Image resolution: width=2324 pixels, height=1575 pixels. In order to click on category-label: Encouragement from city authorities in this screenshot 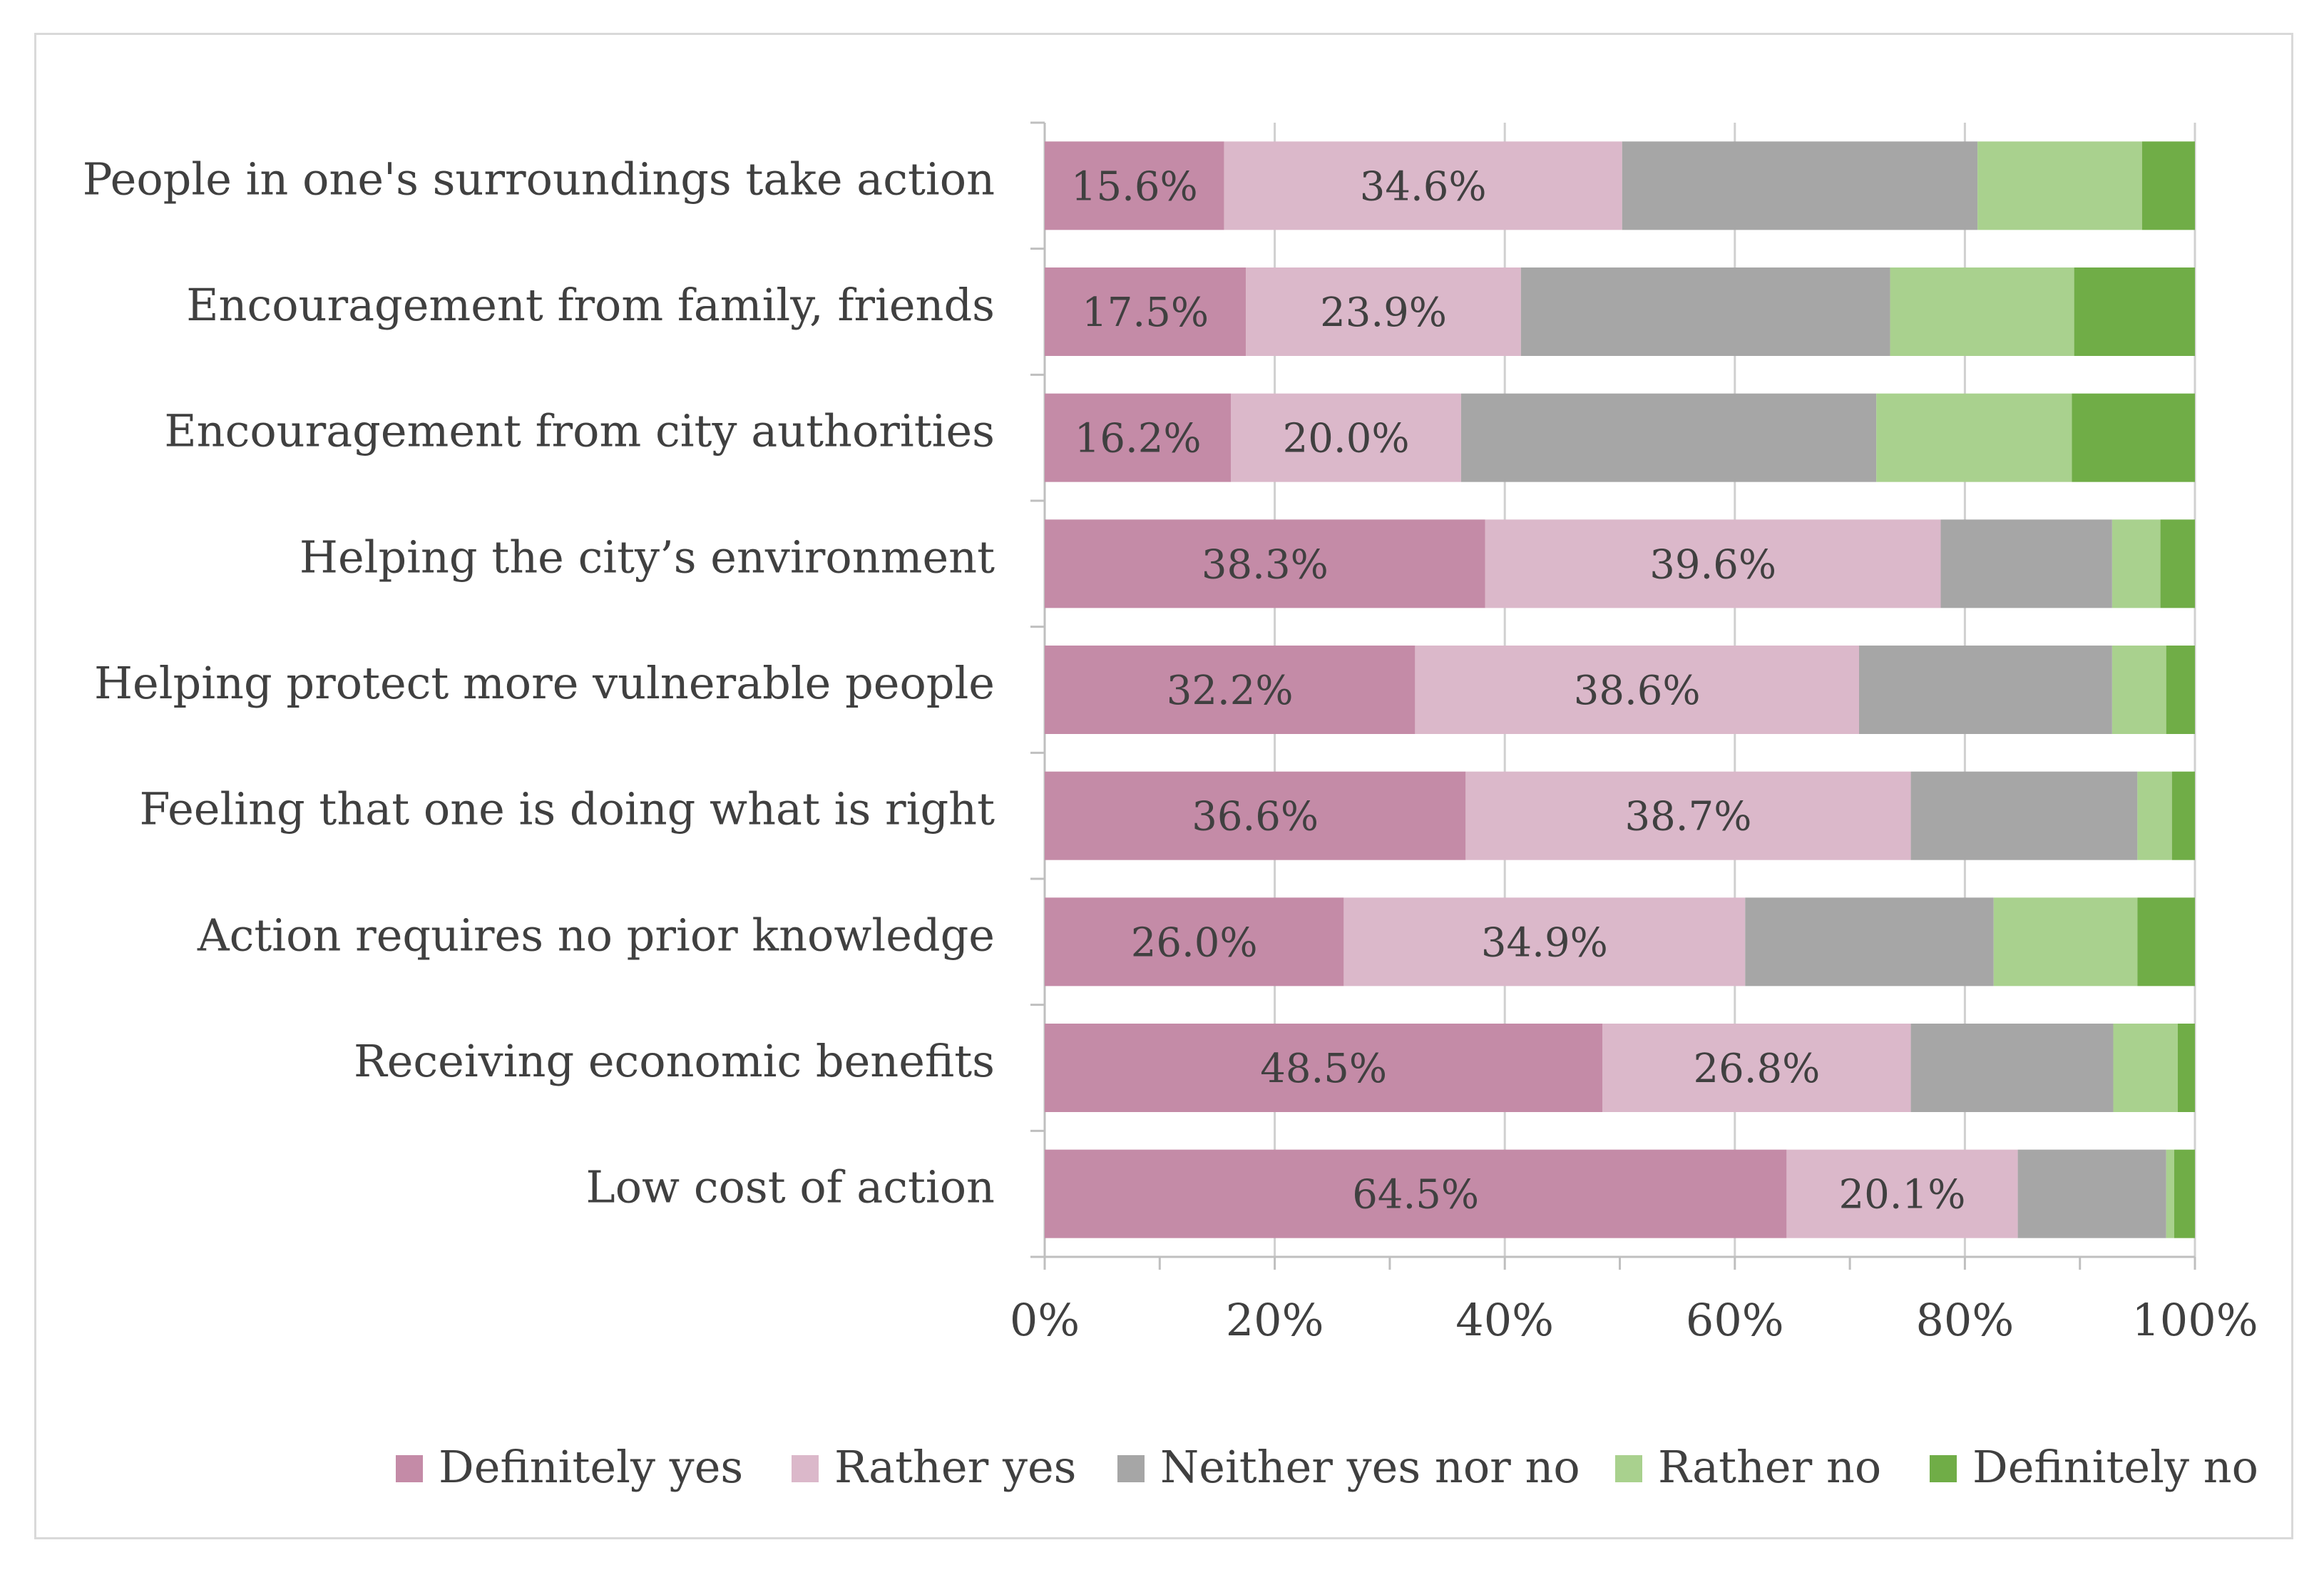, I will do `click(579, 431)`.